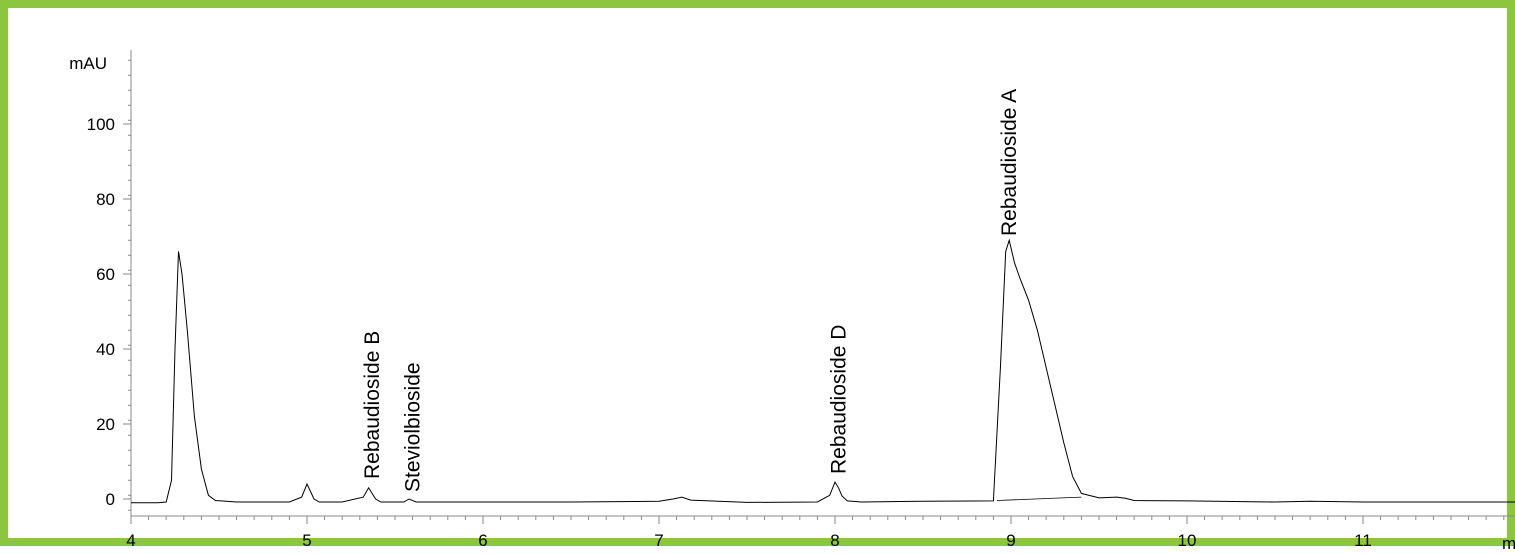 Image resolution: width=1515 pixels, height=554 pixels. Describe the element at coordinates (1363, 540) in the screenshot. I see `x-tick-label: 11` at that location.